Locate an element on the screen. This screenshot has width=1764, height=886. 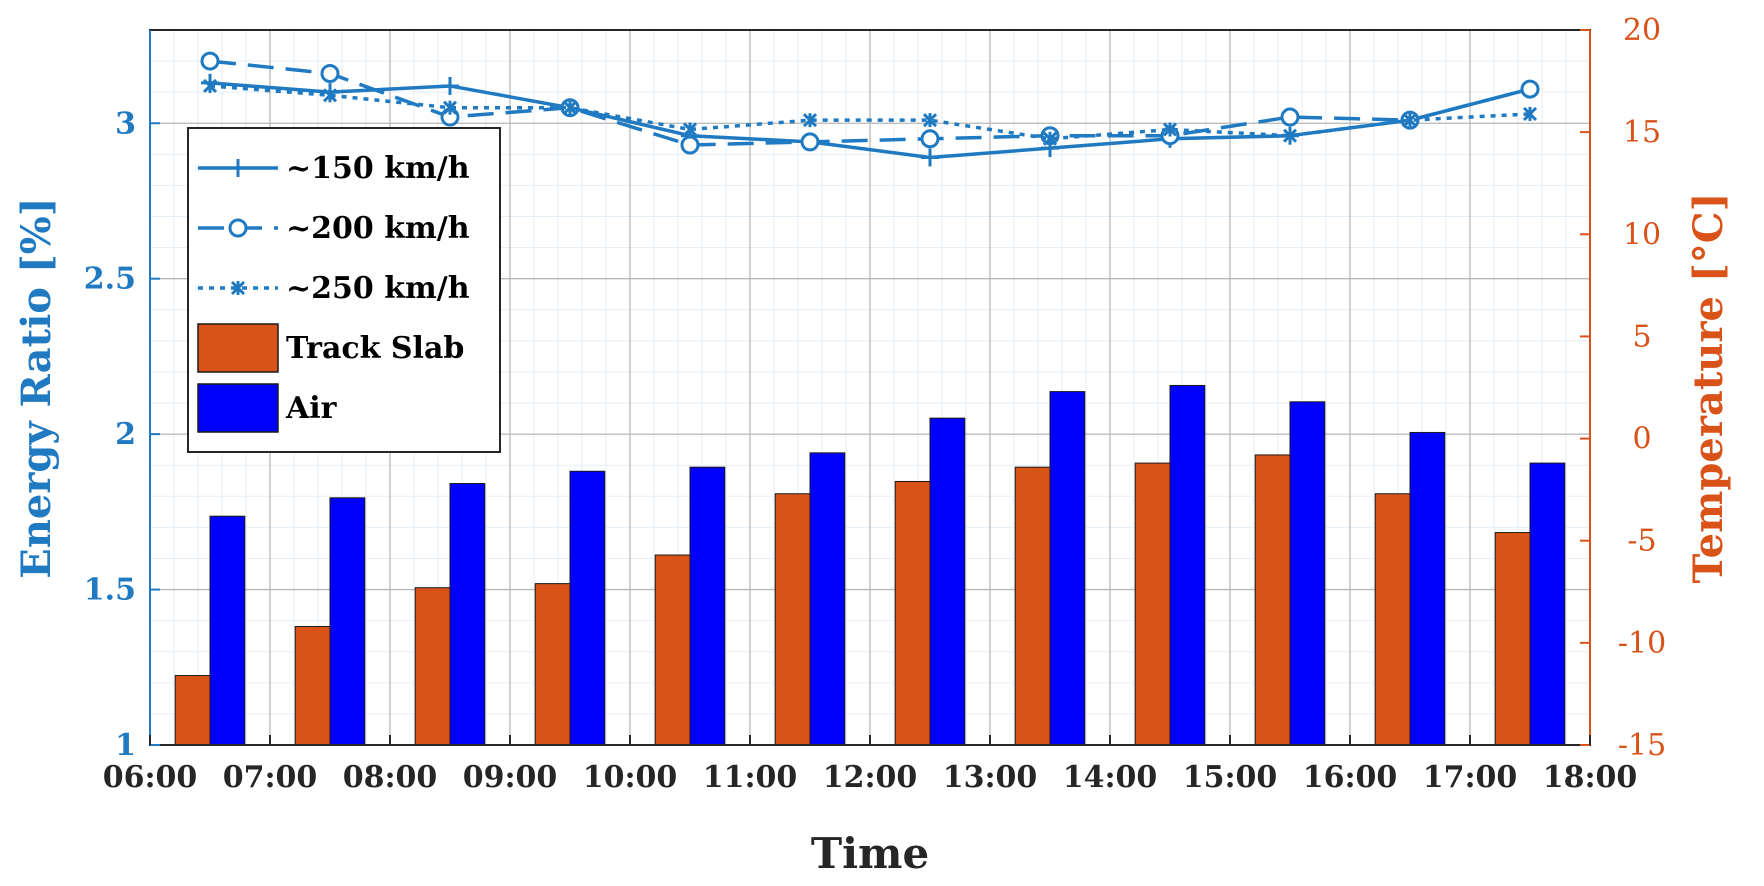
x-tick-label: 07:00 is located at coordinates (270, 777).